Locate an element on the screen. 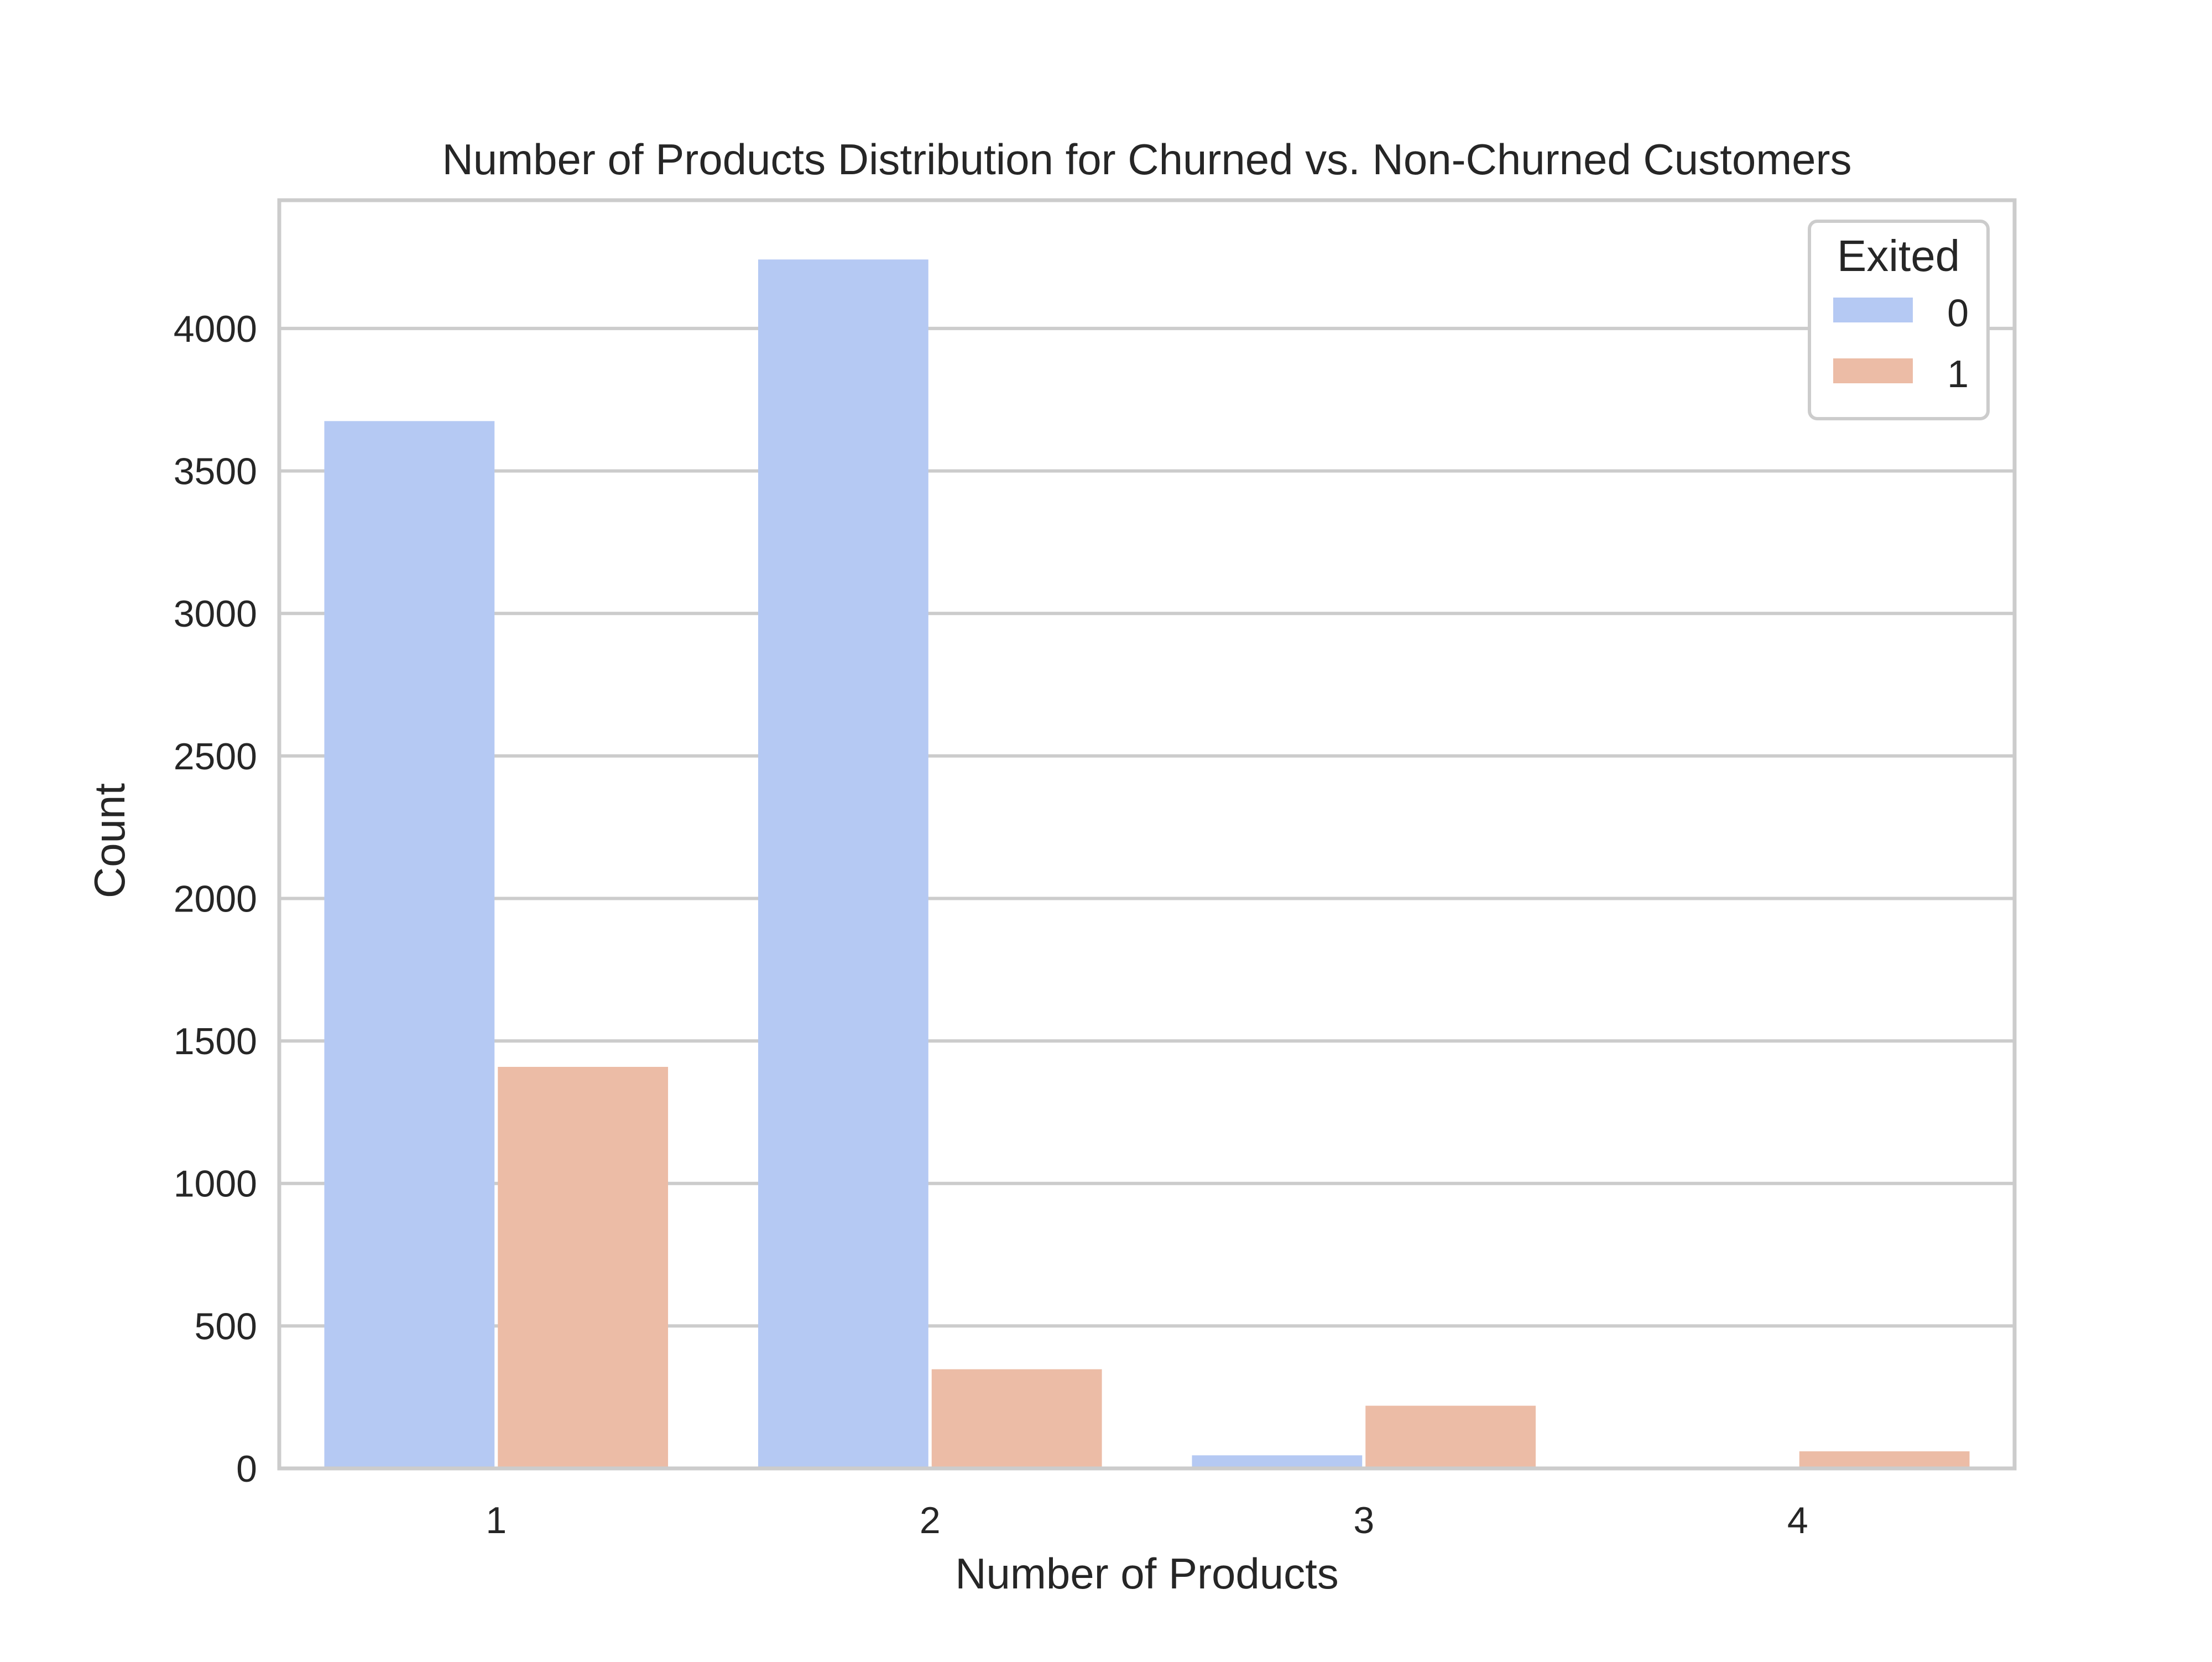  y-tick-label-2000: 2000 is located at coordinates (215, 899).